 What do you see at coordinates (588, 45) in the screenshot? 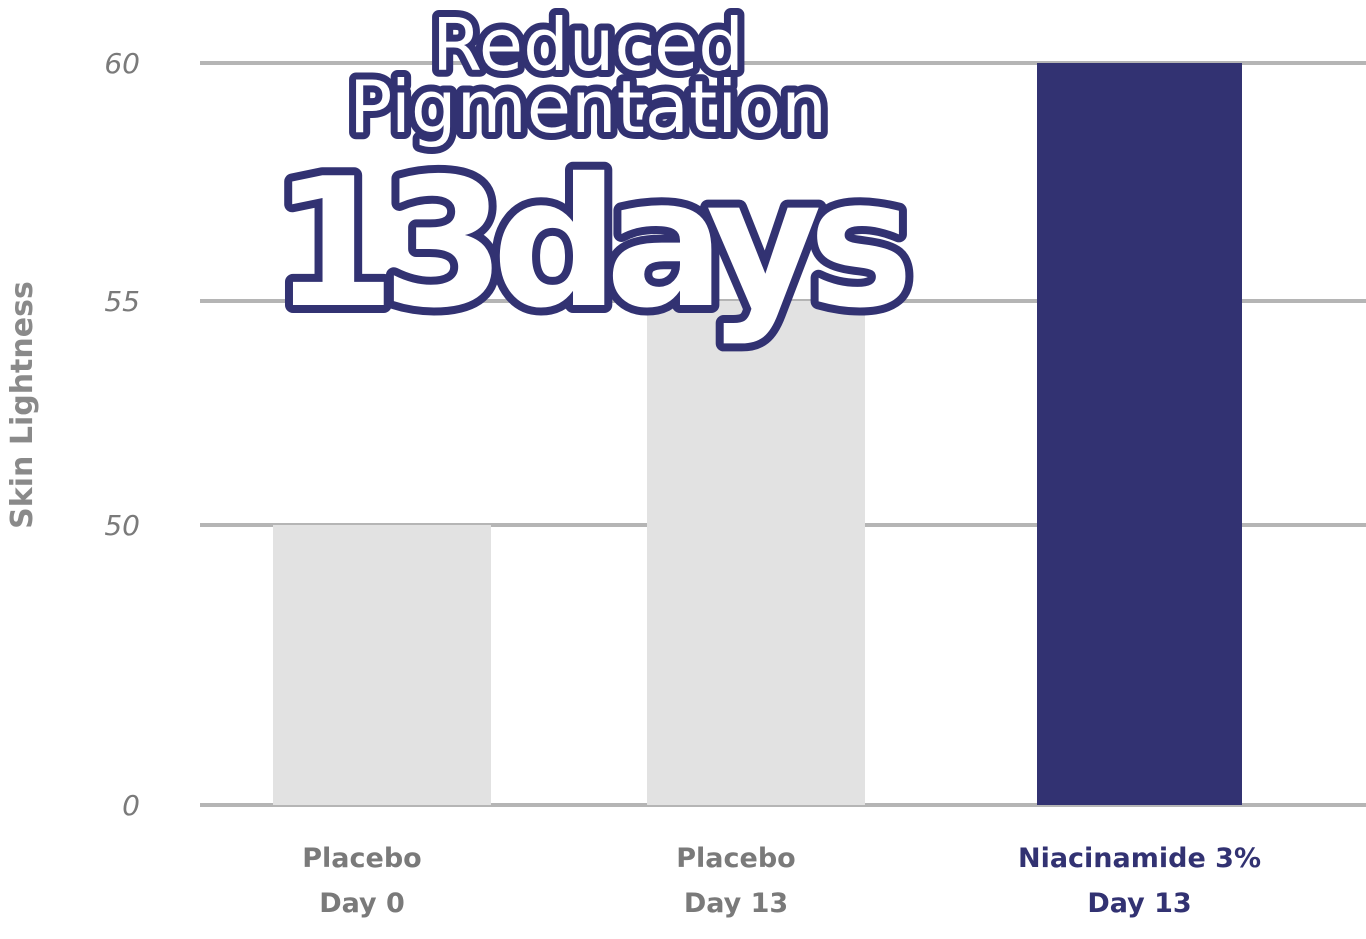
I see `chart-title-line1: Reduced` at bounding box center [588, 45].